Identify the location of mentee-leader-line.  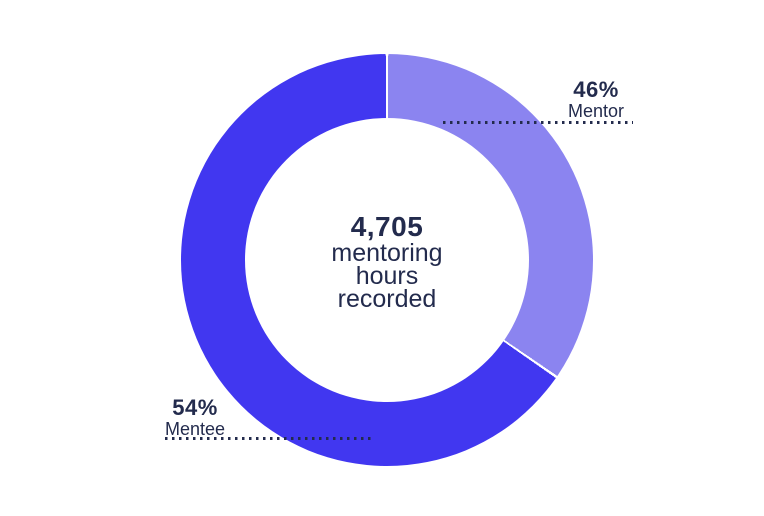
(269, 438).